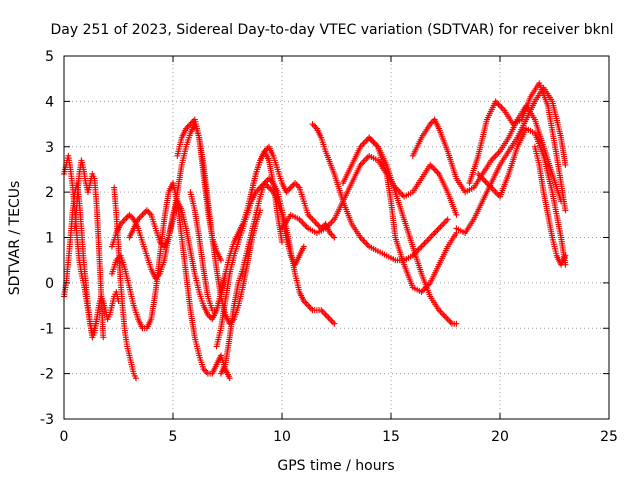 The width and height of the screenshot is (640, 480). Describe the element at coordinates (49, 239) in the screenshot. I see `y-tick-label: 1` at that location.